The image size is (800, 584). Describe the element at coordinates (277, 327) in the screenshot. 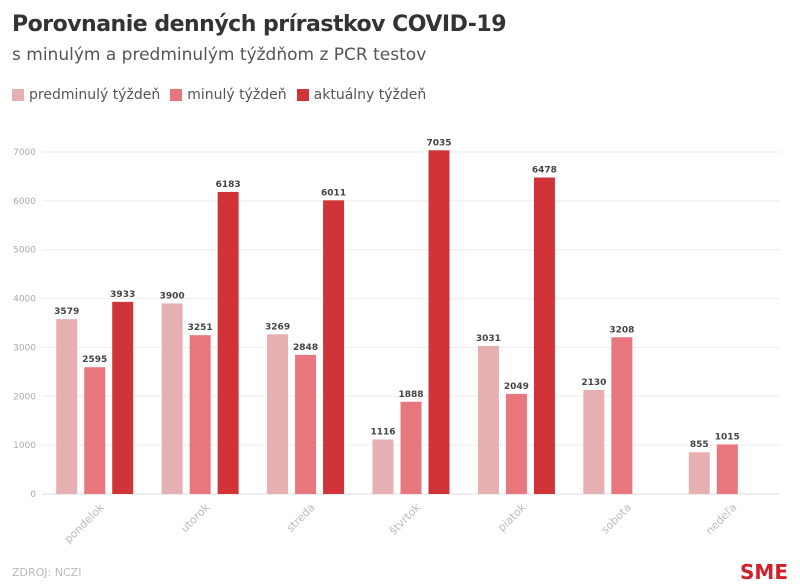

I see `data-label: 3269` at that location.